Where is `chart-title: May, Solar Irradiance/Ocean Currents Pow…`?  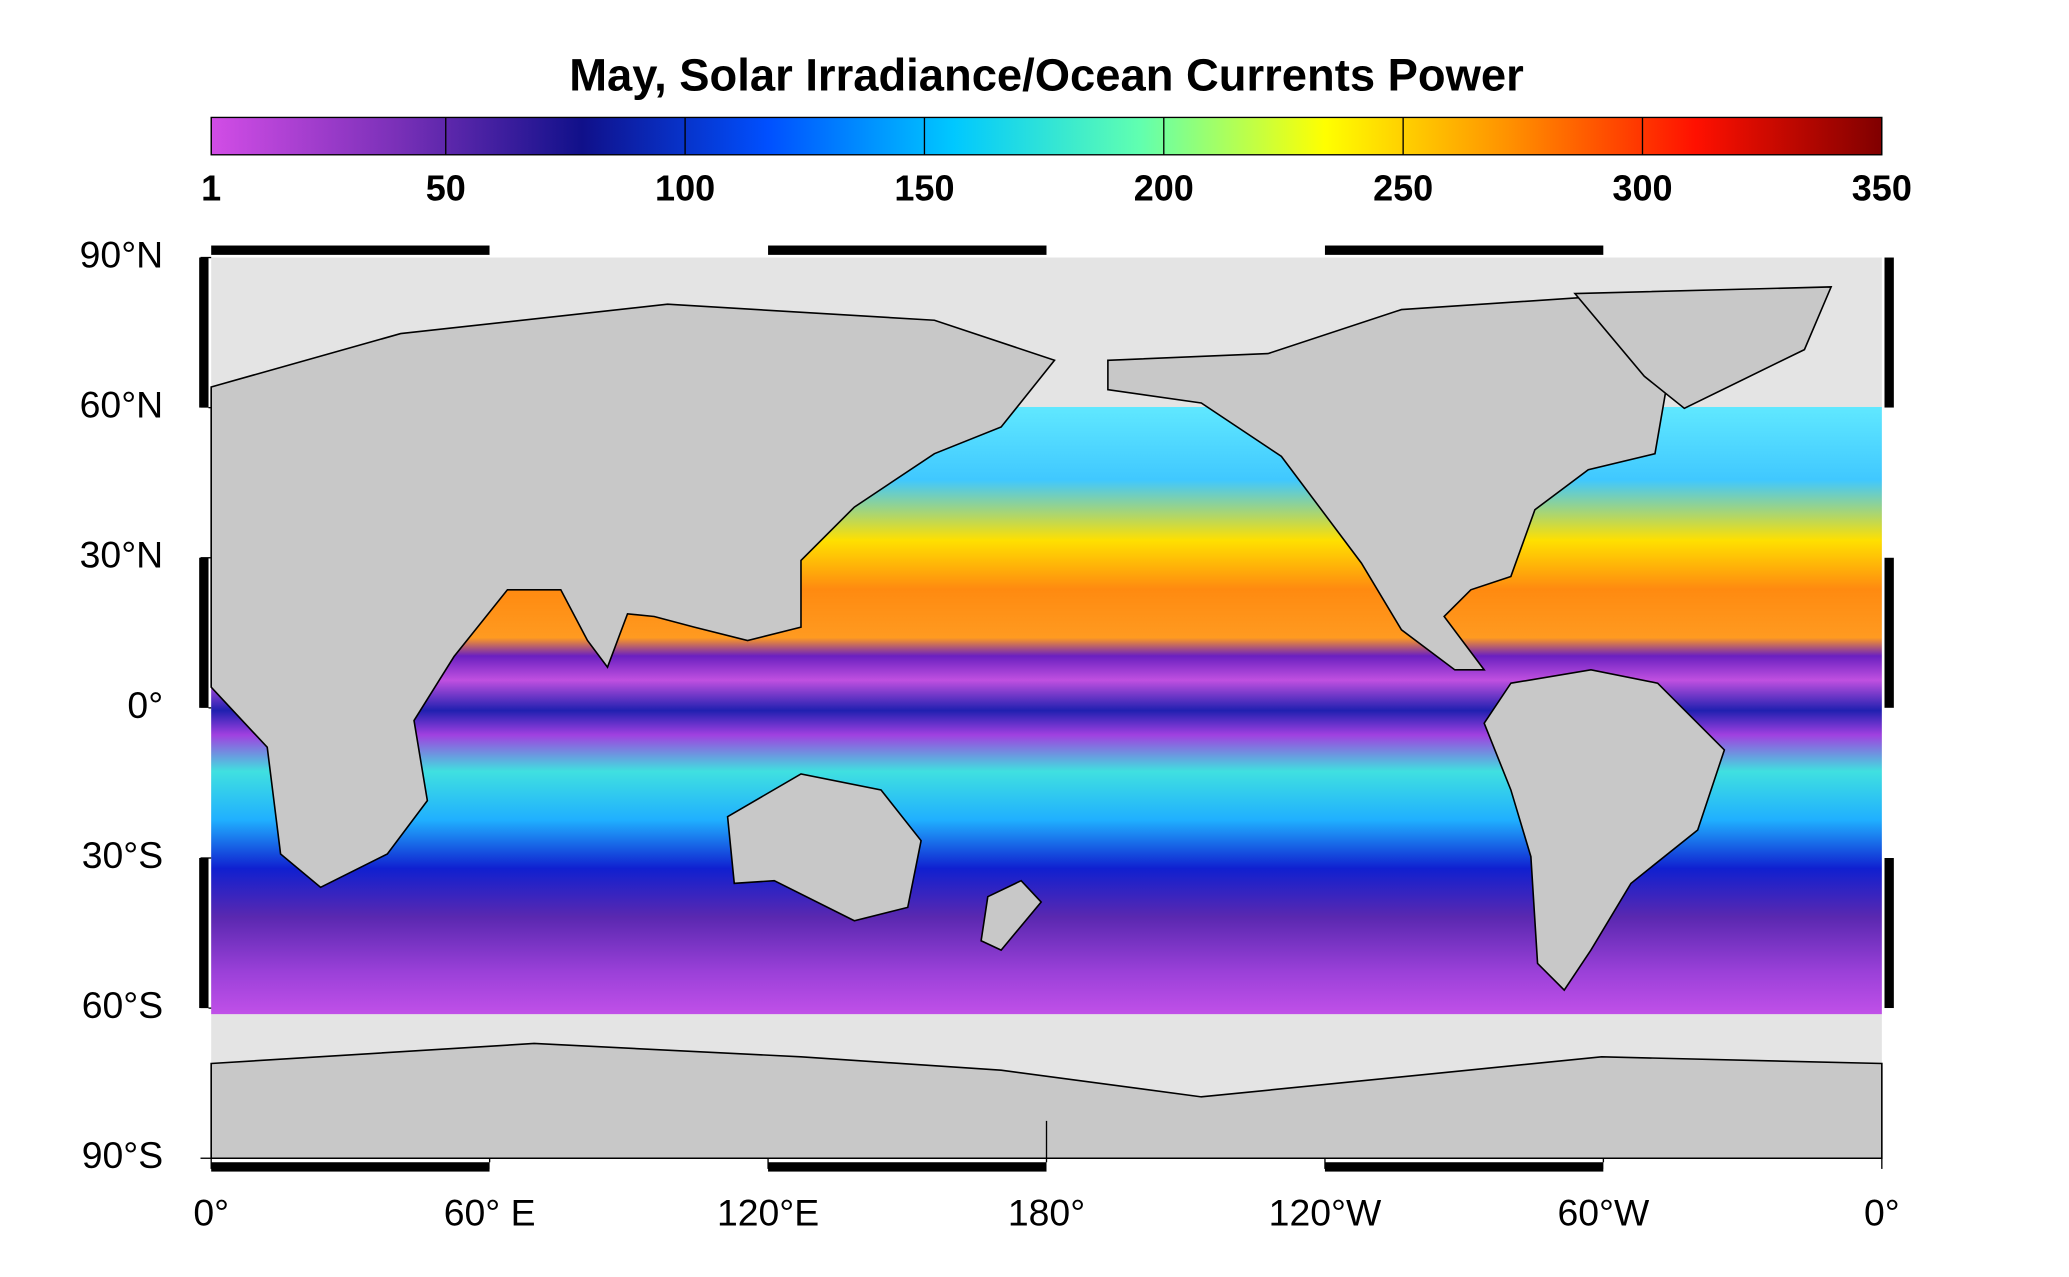 chart-title: May, Solar Irradiance/Ocean Currents Pow… is located at coordinates (1046, 75).